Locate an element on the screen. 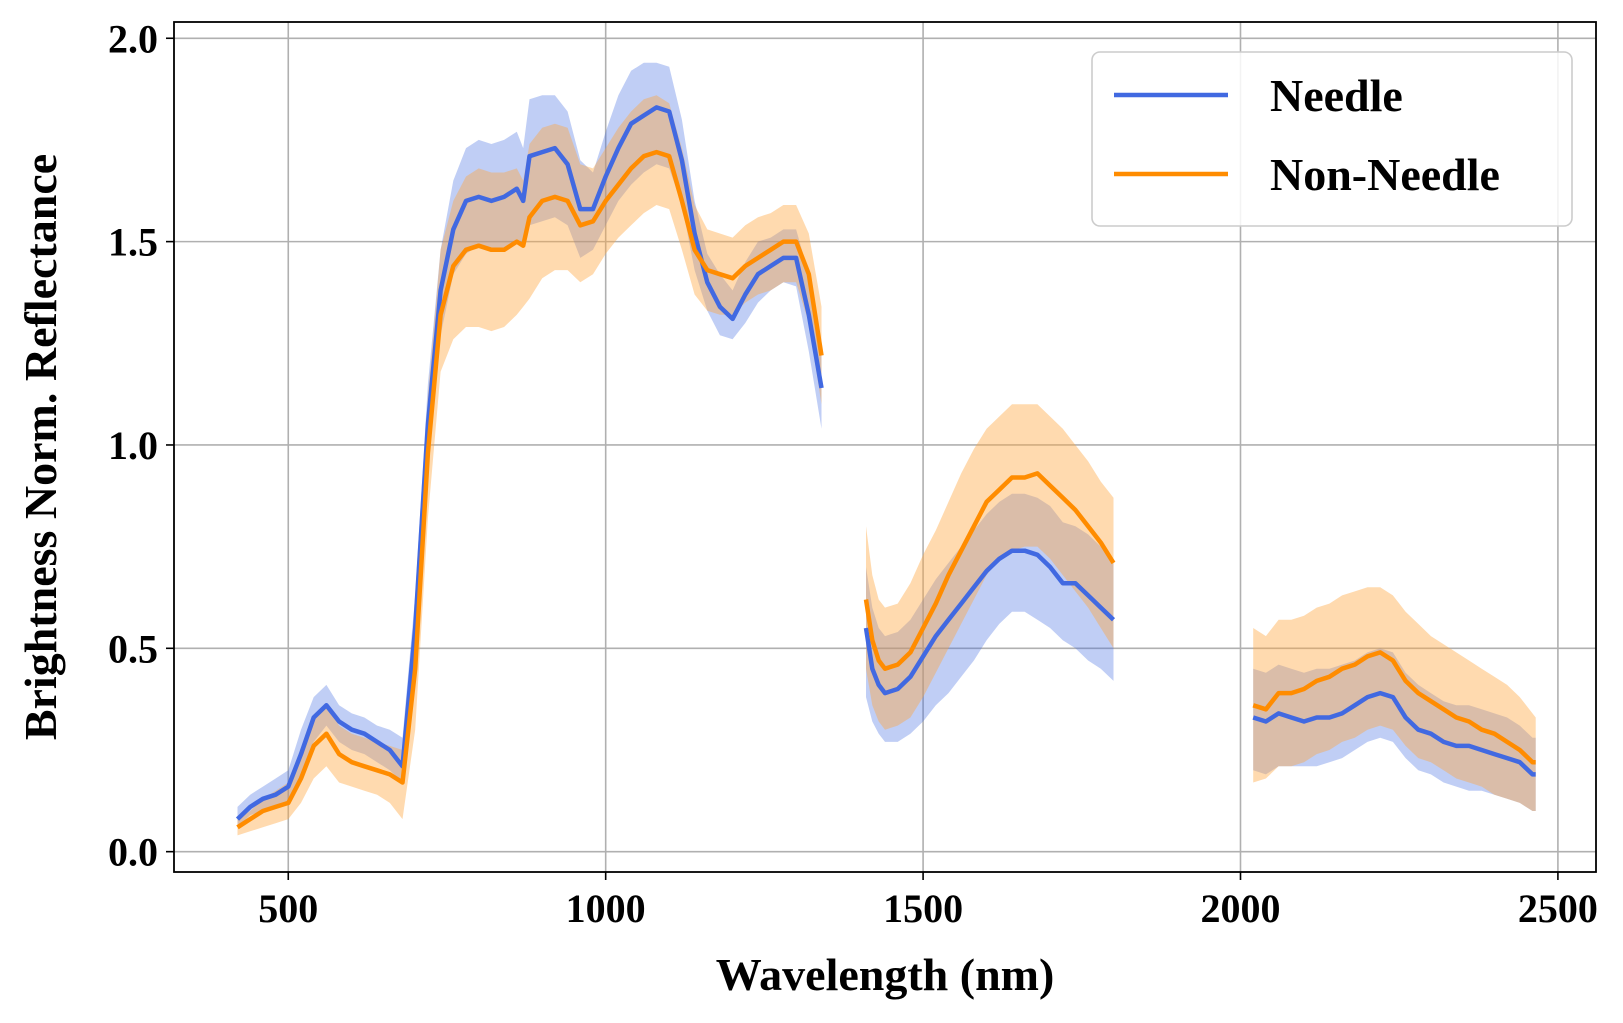  x-tick-label: 1000 is located at coordinates (606, 908).